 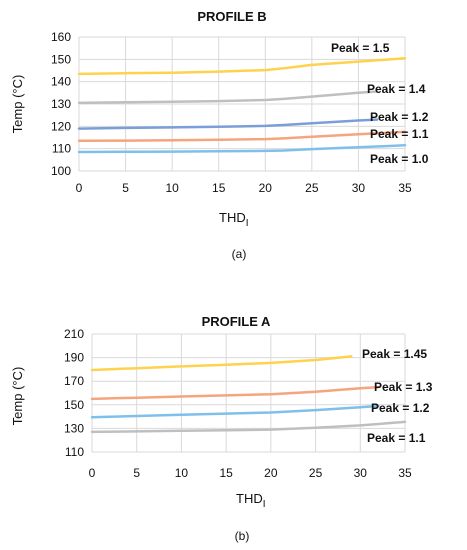 I want to click on series-label: Peak = 1.4, so click(x=396, y=89).